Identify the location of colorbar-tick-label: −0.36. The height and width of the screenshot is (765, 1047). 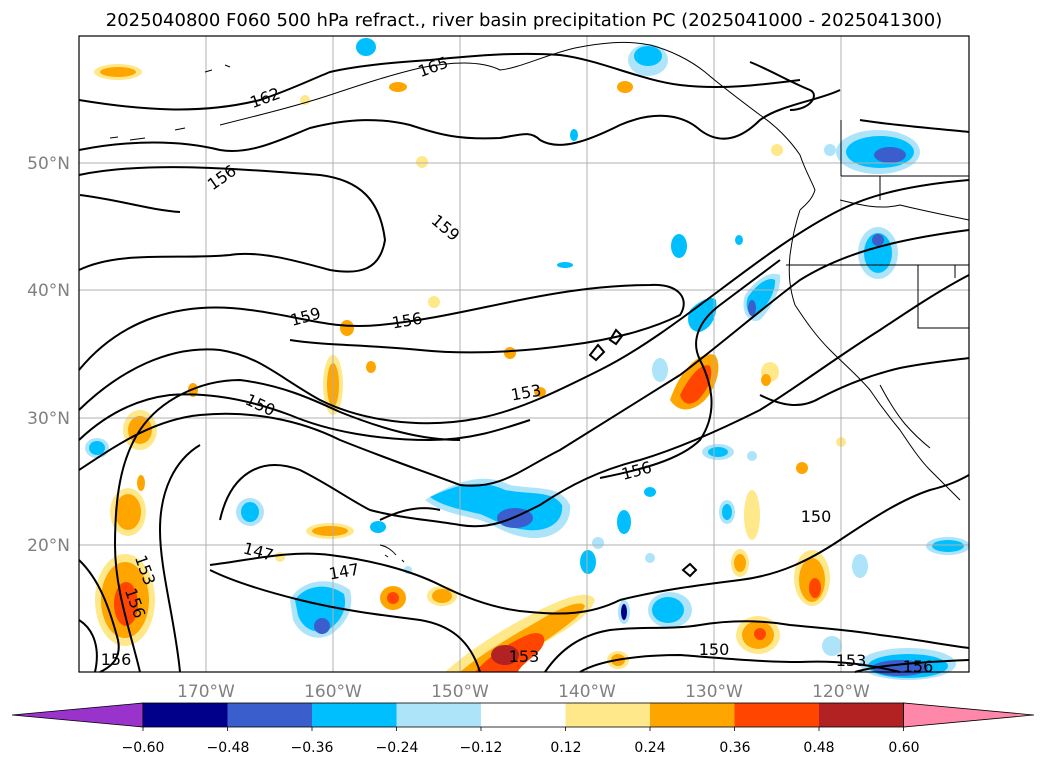
(312, 748).